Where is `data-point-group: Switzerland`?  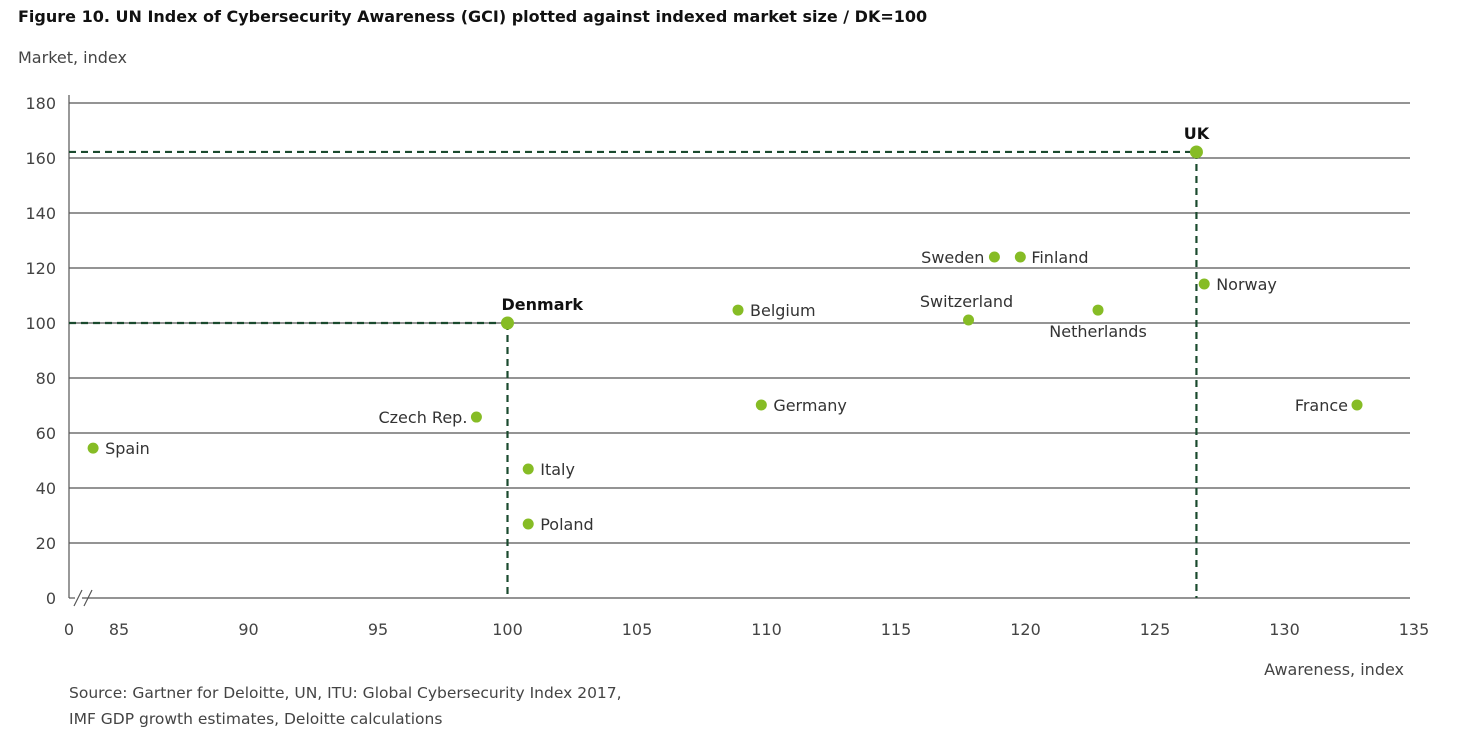
data-point-group: Switzerland is located at coordinates (966, 309).